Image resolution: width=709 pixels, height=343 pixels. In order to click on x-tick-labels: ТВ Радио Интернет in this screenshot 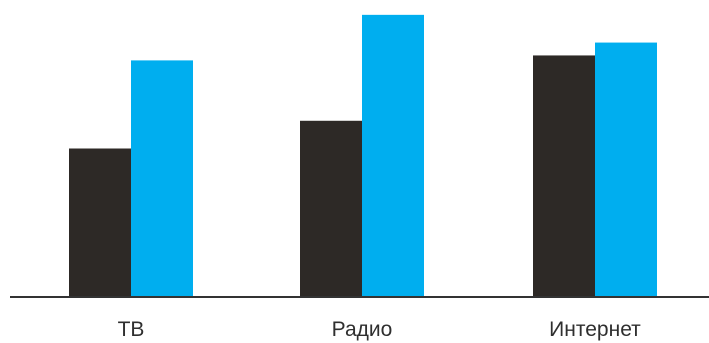, I will do `click(380, 329)`.